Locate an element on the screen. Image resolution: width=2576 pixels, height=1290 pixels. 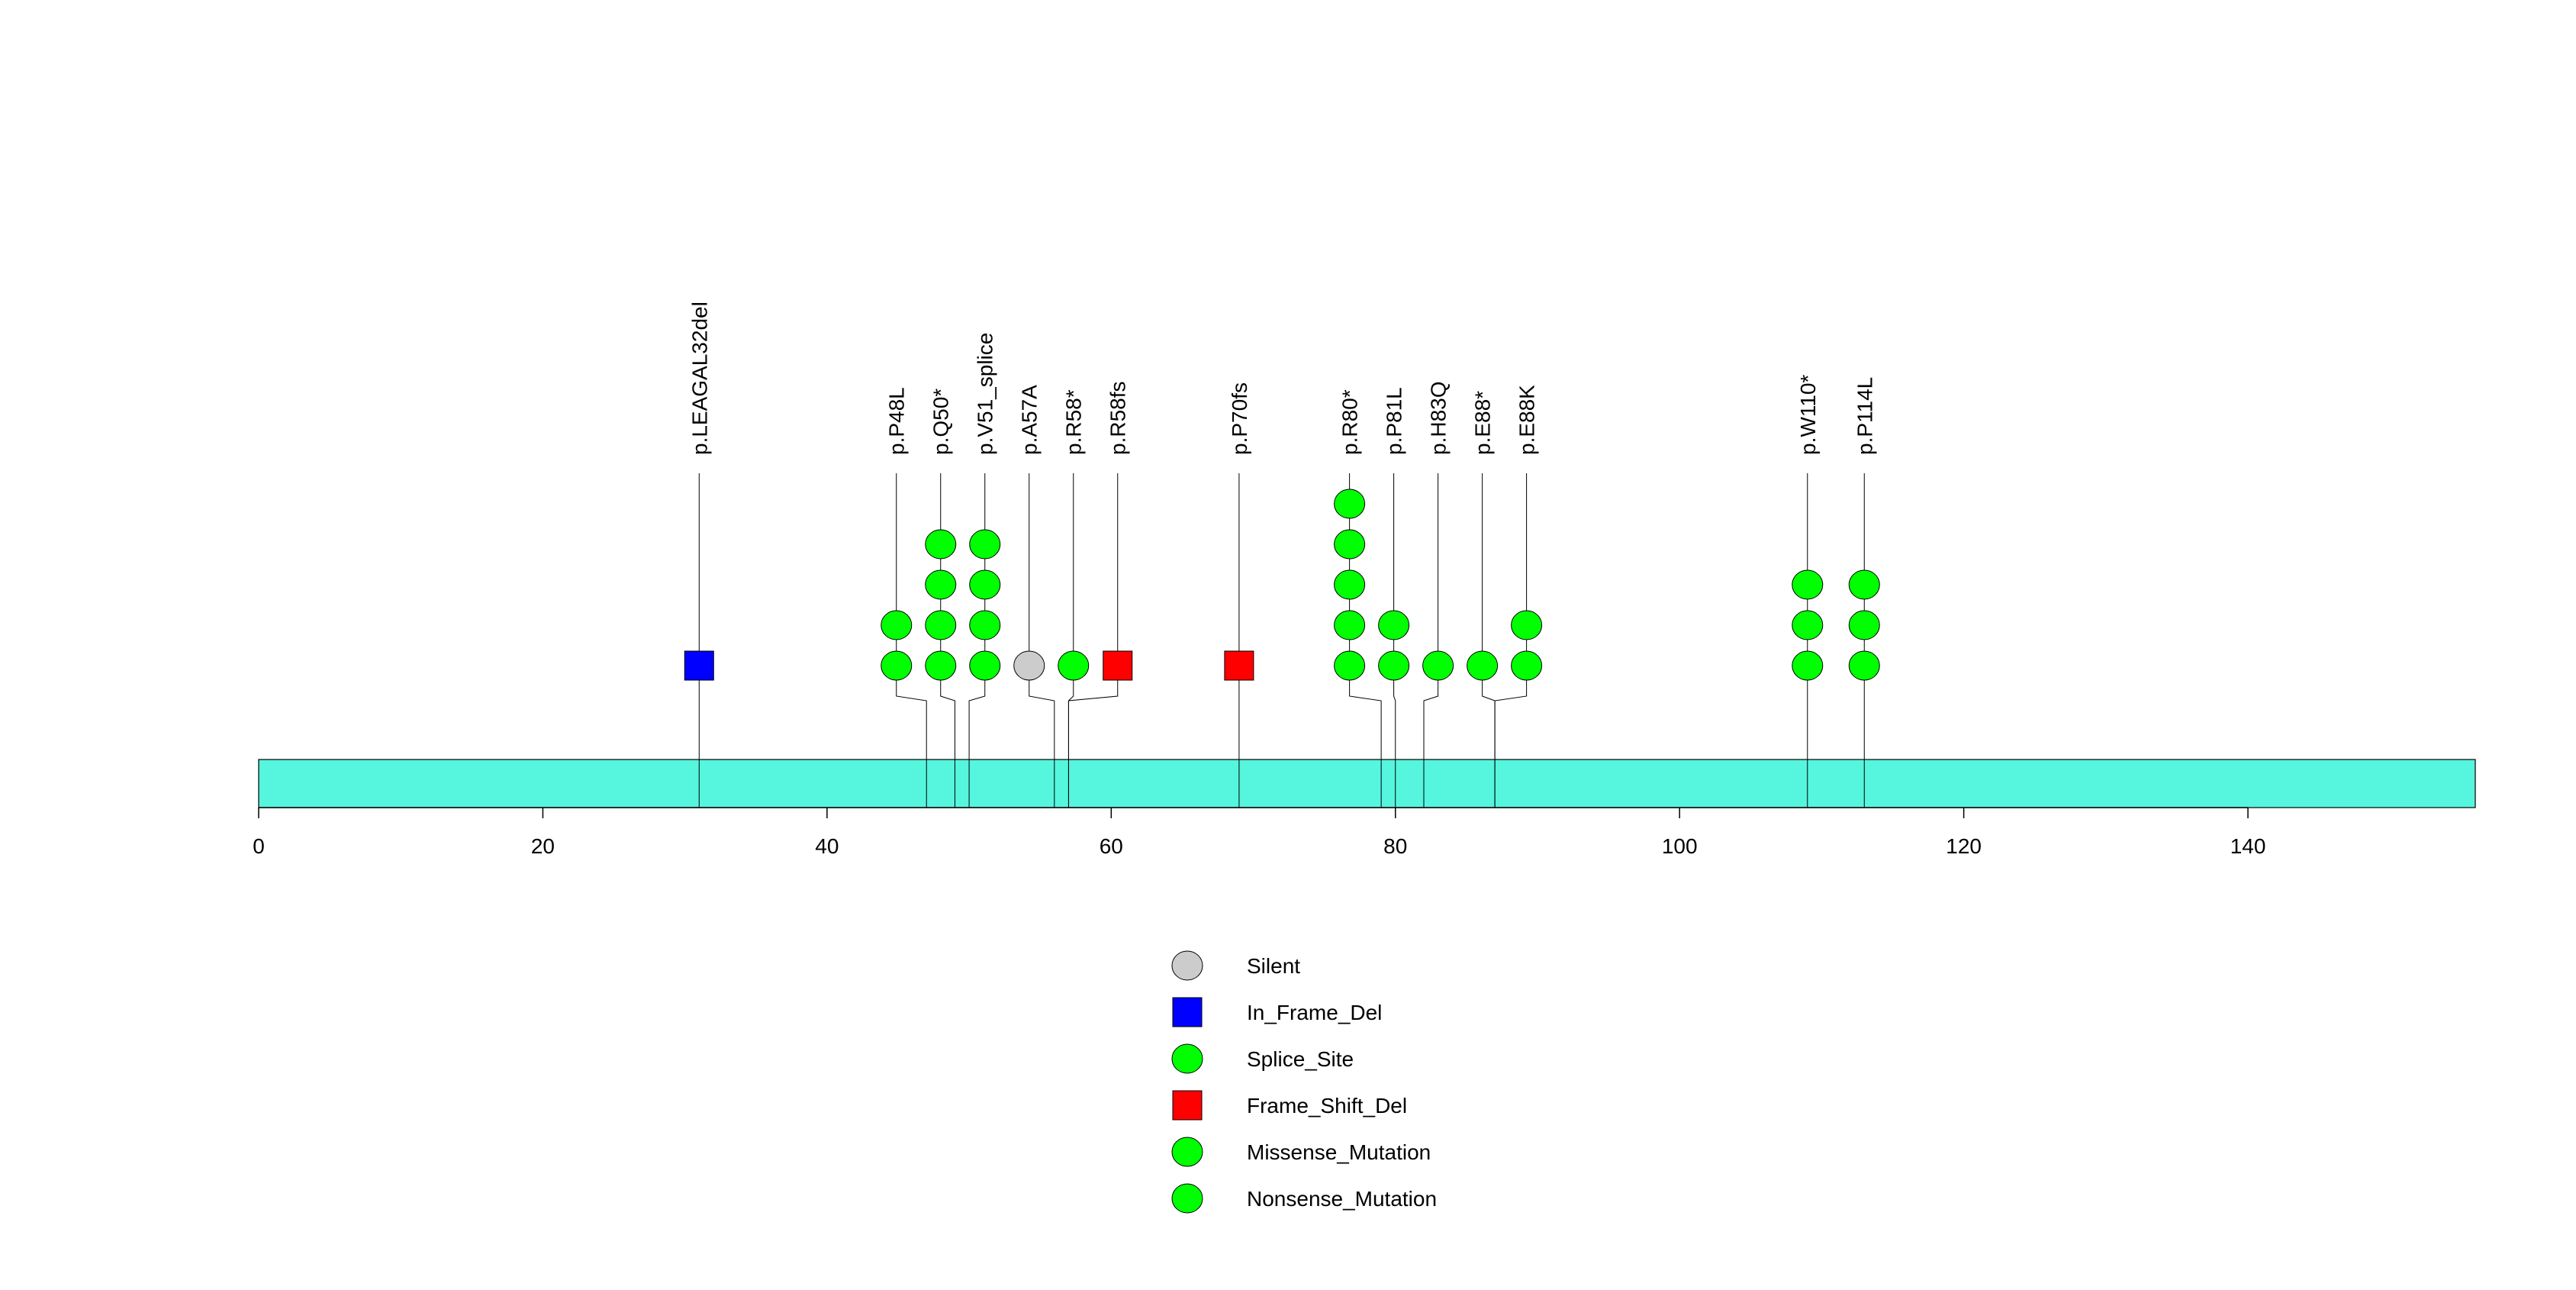
mutation-label: p.E88K is located at coordinates (1527, 420).